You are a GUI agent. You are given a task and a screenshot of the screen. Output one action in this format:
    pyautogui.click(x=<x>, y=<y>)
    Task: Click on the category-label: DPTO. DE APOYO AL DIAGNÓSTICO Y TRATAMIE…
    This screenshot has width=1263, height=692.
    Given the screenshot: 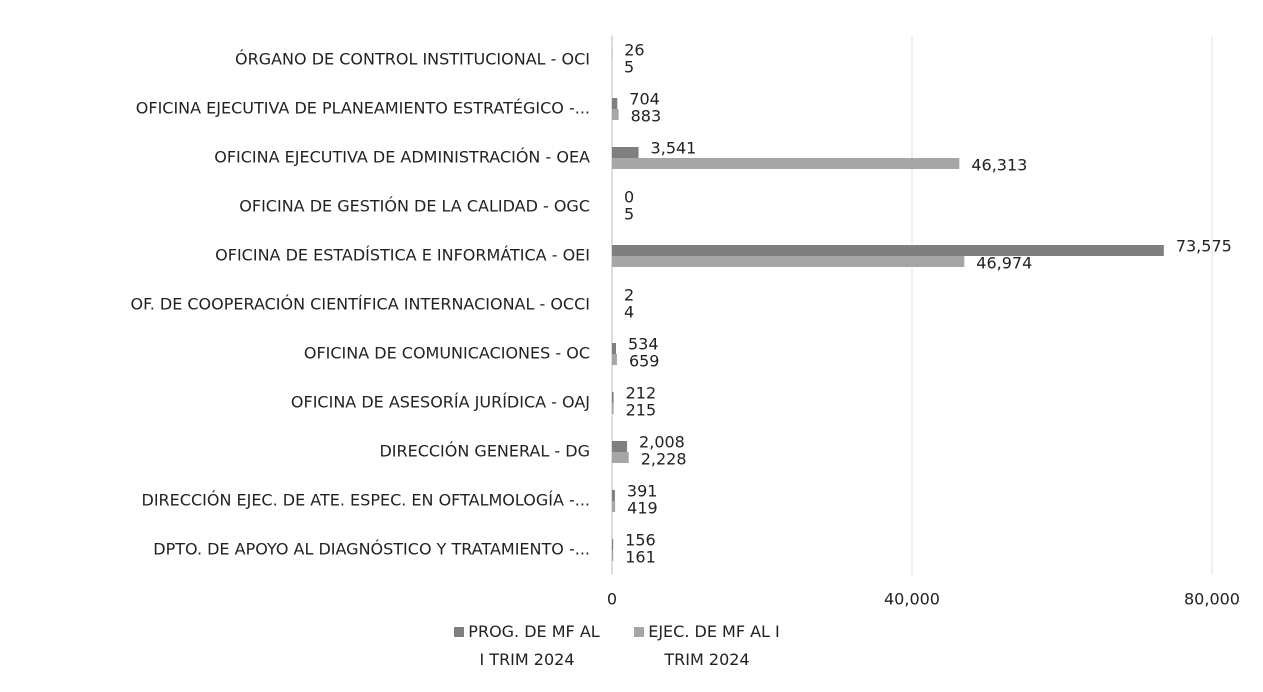 What is the action you would take?
    pyautogui.click(x=371, y=549)
    